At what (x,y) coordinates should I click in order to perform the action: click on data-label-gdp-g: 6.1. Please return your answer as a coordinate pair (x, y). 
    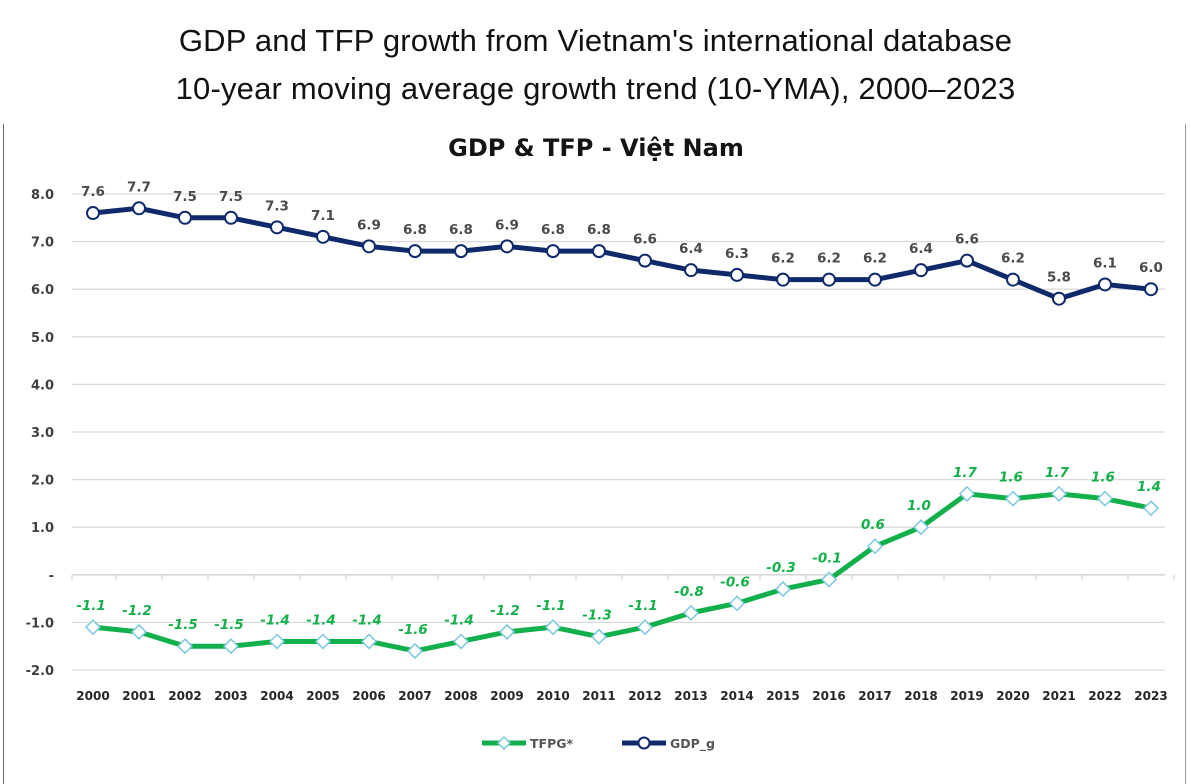
    Looking at the image, I should click on (1105, 263).